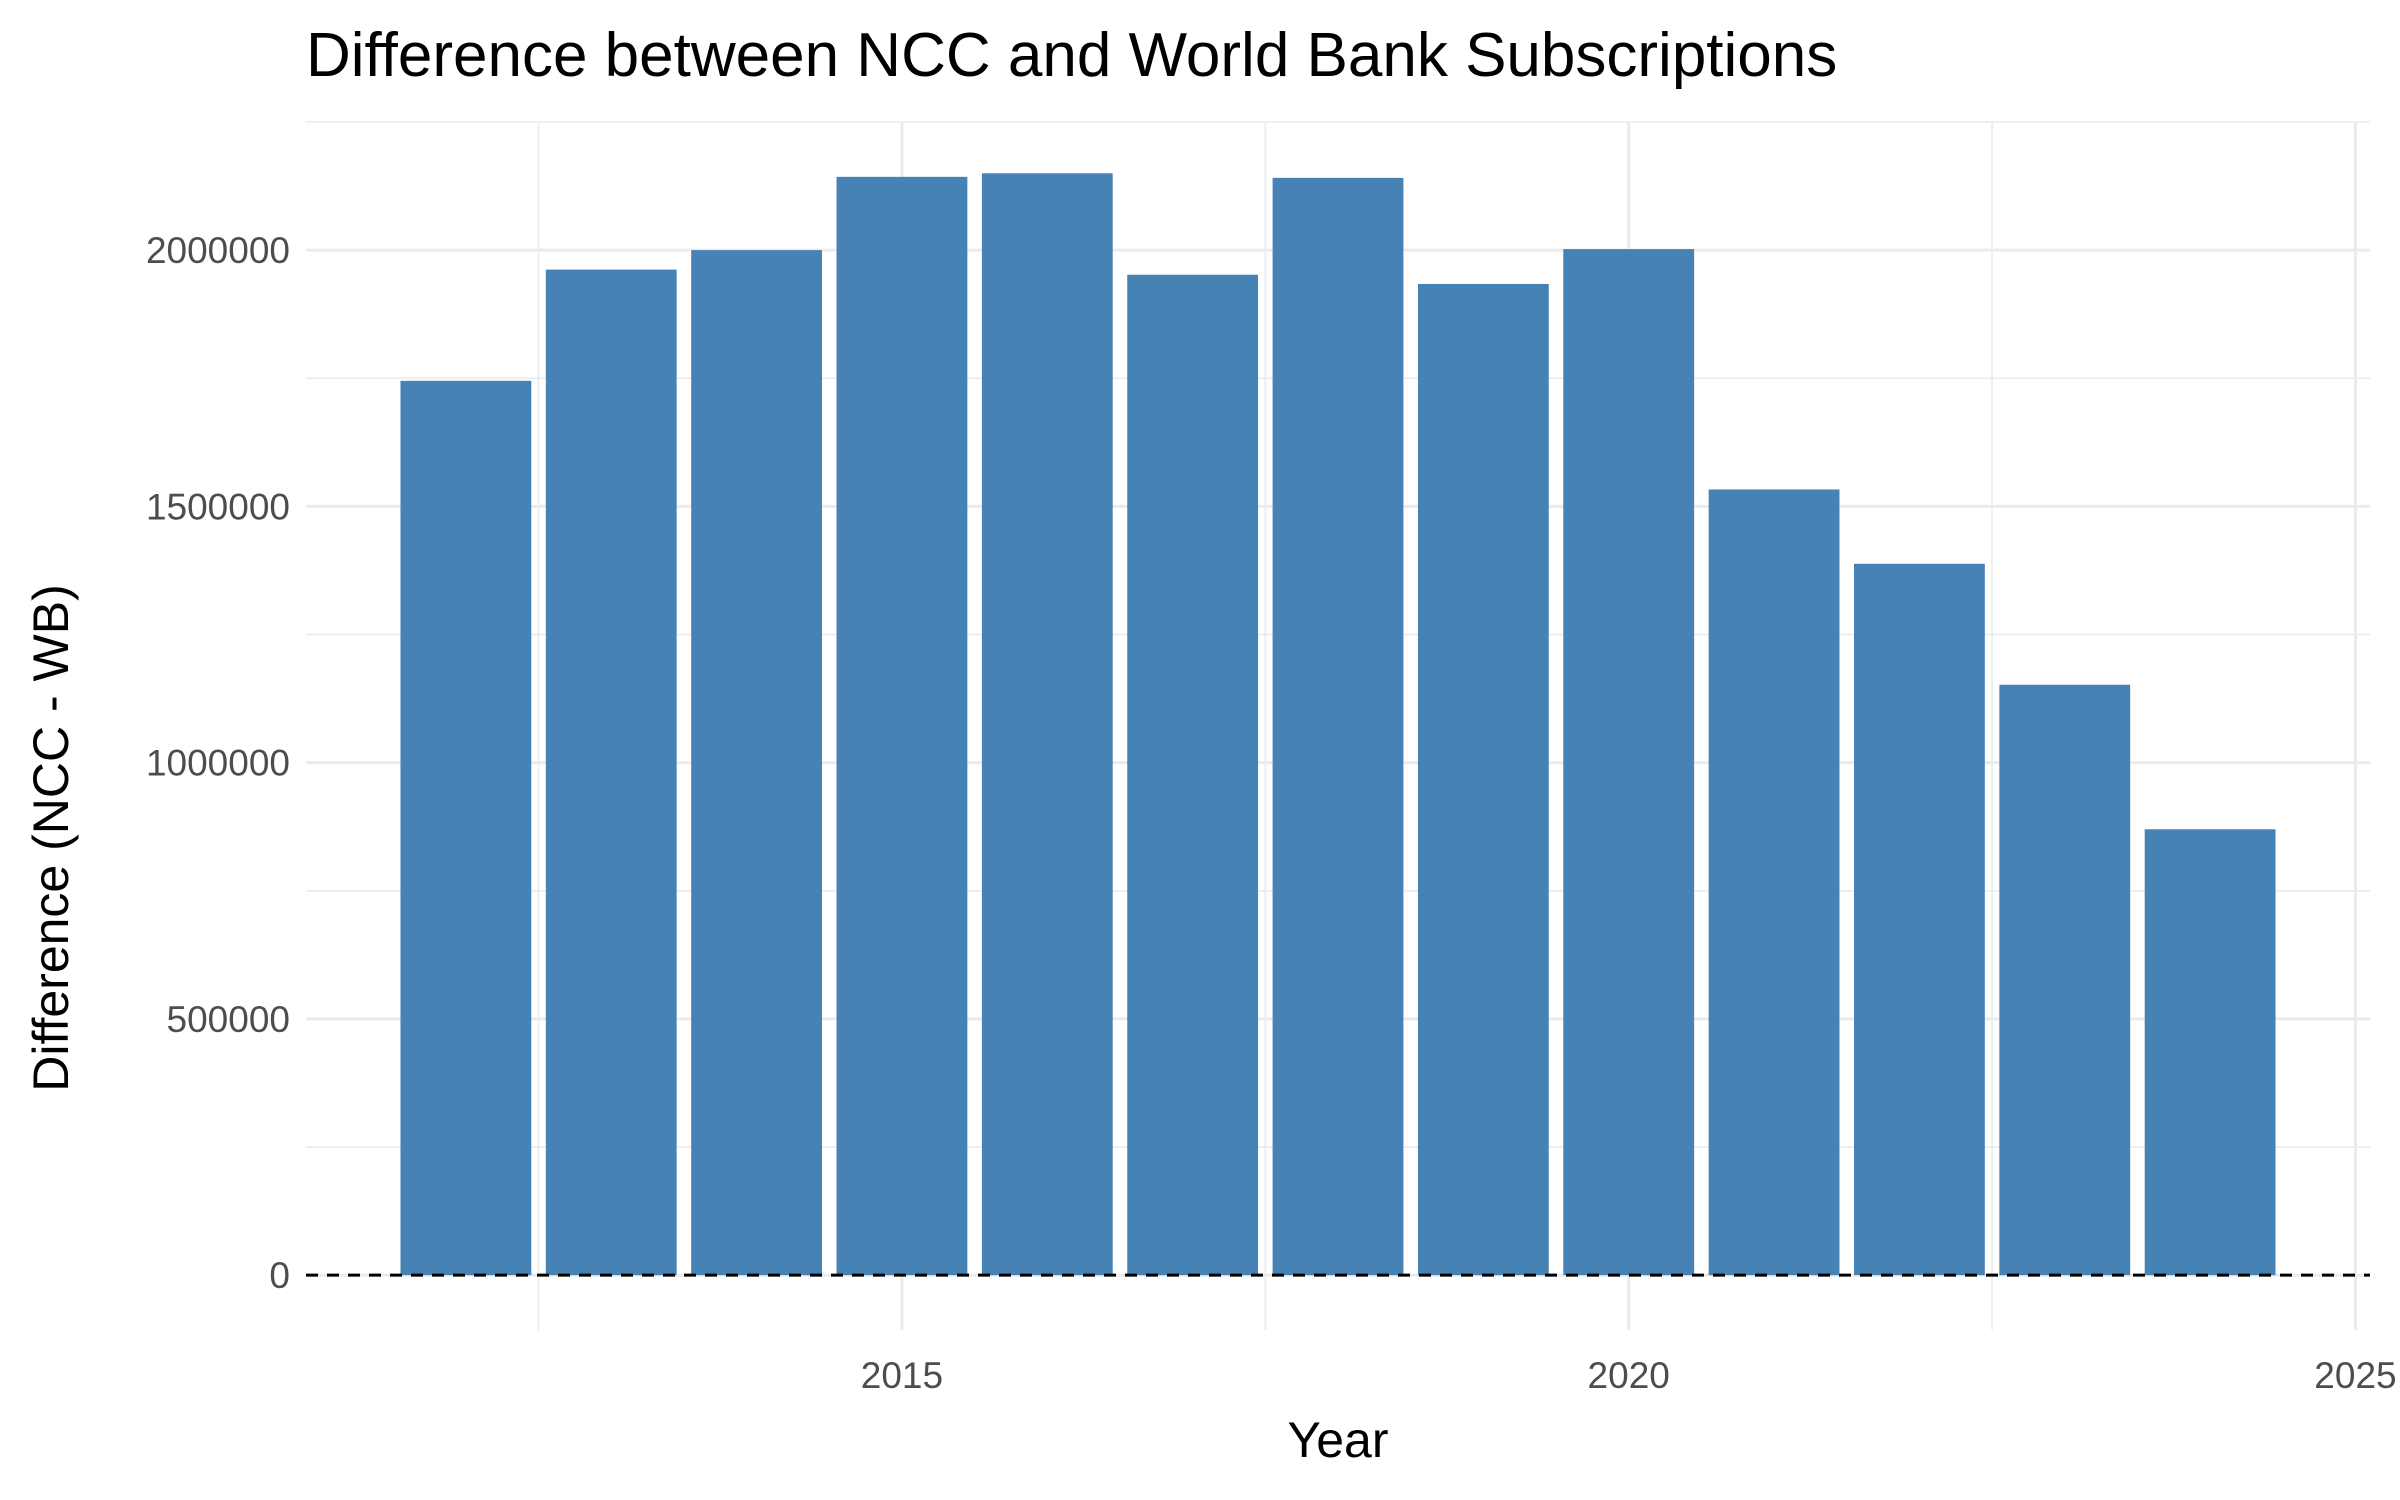 The image size is (2400, 1500). Describe the element at coordinates (466, 828) in the screenshot. I see `bar-2012` at that location.